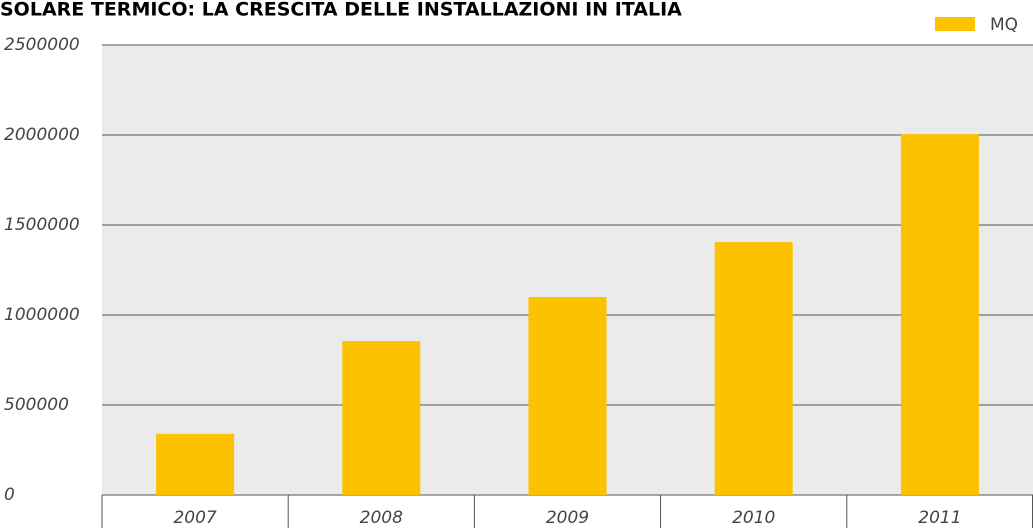 This screenshot has width=1033, height=528. I want to click on x-tick-label: 2009, so click(567, 518).